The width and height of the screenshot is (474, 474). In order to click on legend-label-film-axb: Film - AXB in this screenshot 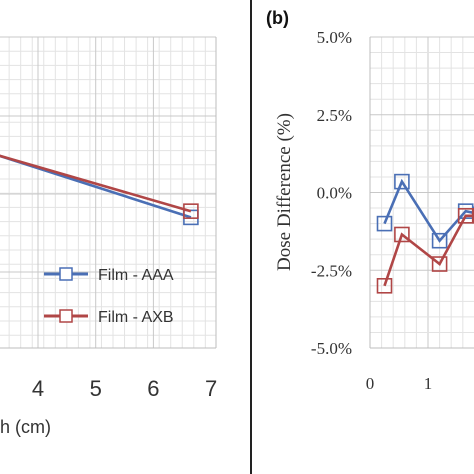, I will do `click(136, 317)`.